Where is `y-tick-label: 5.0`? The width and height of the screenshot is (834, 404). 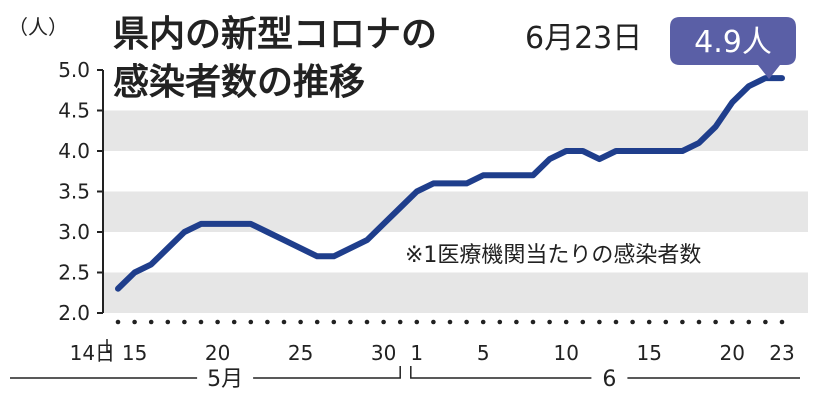
y-tick-label: 5.0 is located at coordinates (74, 70).